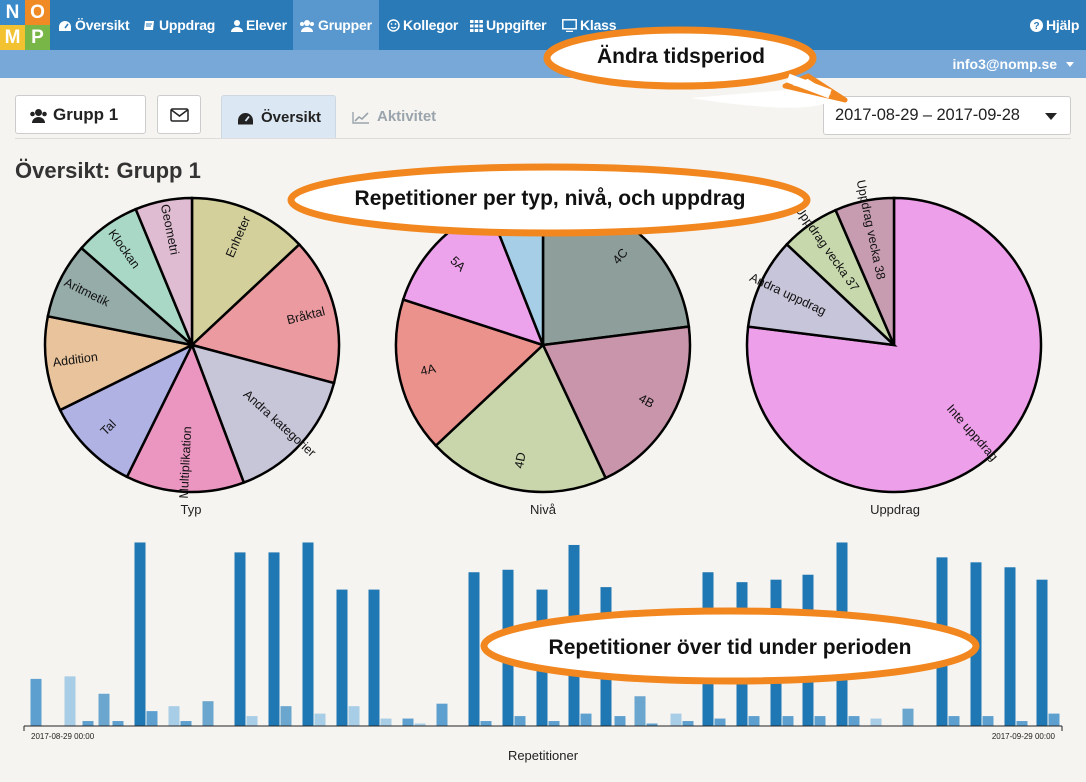  I want to click on pie-slice-enheter, so click(246, 272).